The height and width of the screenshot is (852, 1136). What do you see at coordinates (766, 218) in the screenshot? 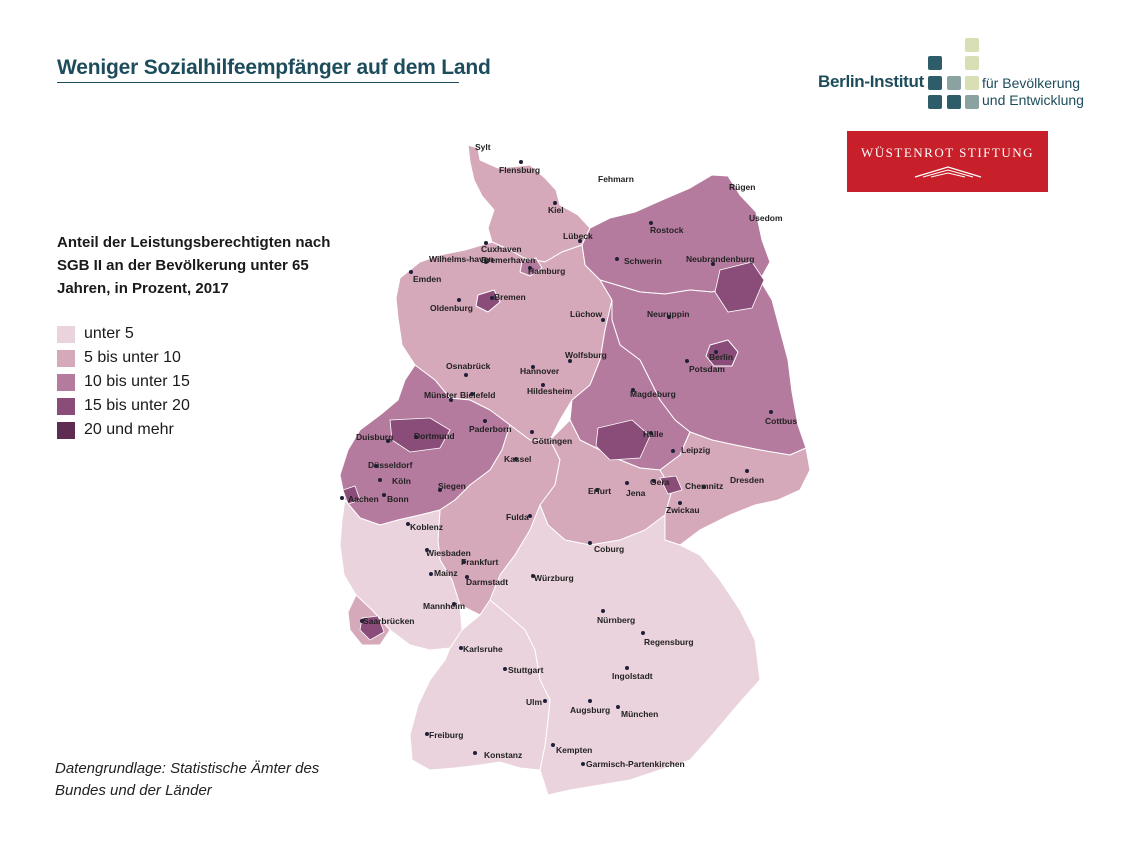
I see `city-label: Usedom` at bounding box center [766, 218].